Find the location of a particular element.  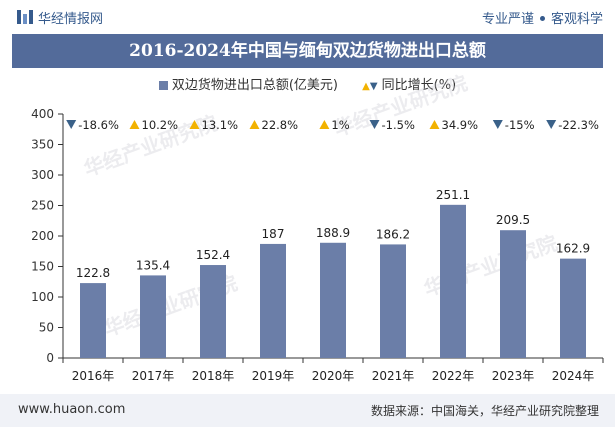

growth-label: 34.9% is located at coordinates (460, 125).